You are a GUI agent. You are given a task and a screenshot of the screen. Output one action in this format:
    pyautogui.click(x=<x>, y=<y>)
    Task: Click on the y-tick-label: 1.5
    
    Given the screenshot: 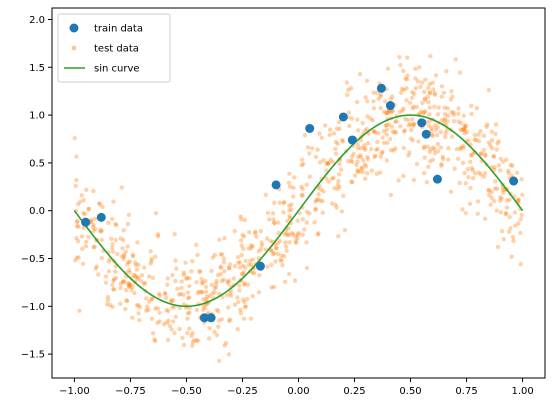 What is the action you would take?
    pyautogui.click(x=37, y=68)
    